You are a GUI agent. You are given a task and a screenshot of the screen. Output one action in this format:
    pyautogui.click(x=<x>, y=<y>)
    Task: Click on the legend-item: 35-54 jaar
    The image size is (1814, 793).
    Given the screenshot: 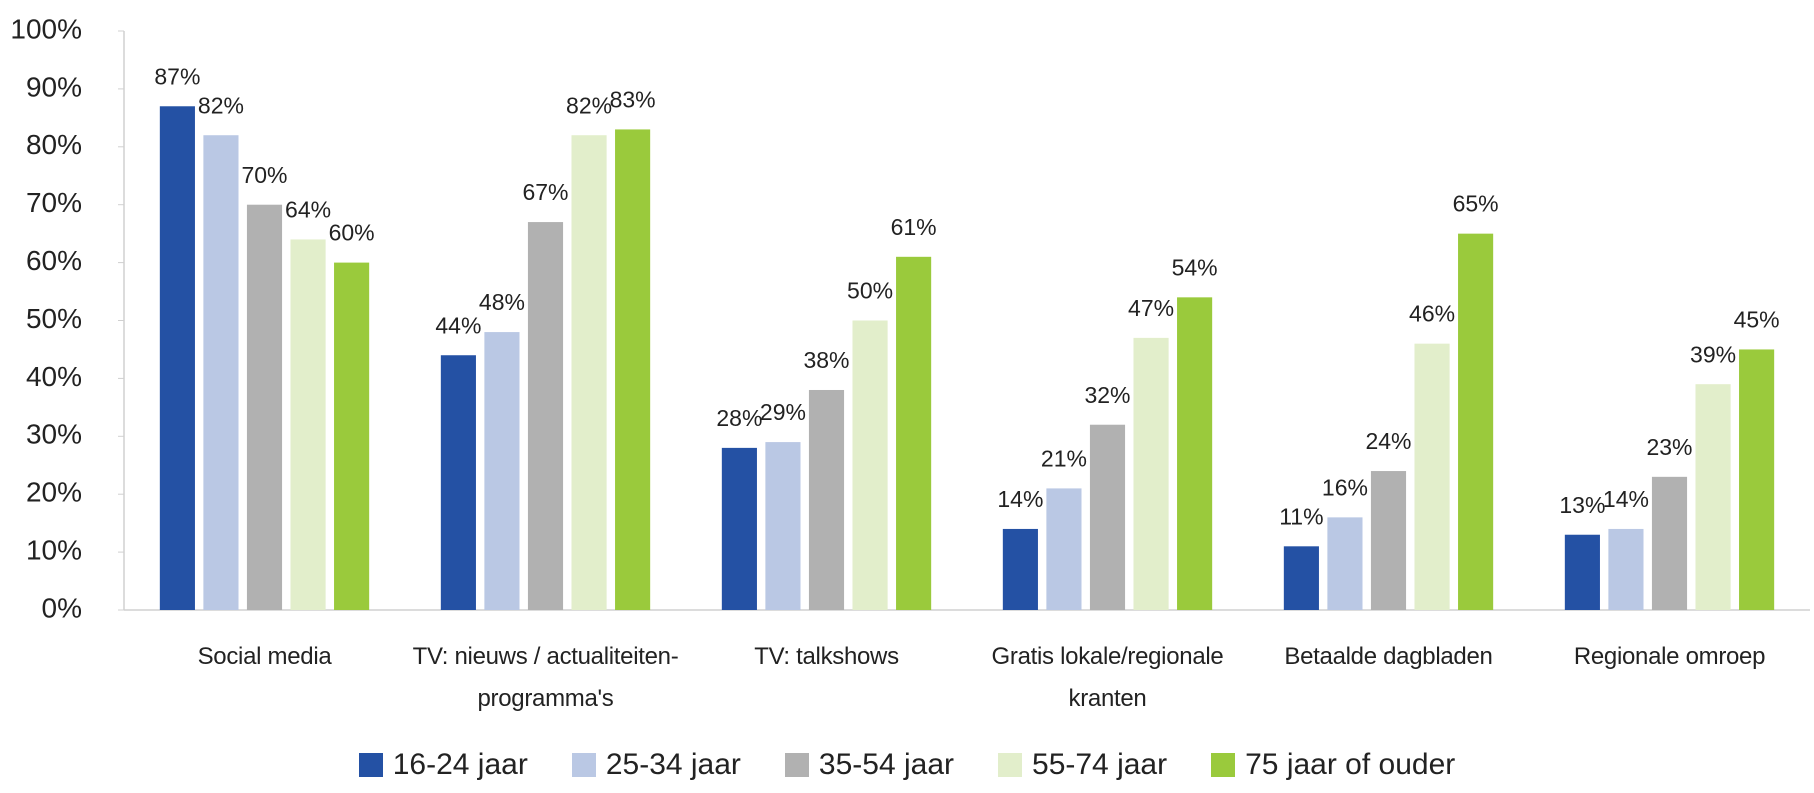 What is the action you would take?
    pyautogui.click(x=869, y=765)
    